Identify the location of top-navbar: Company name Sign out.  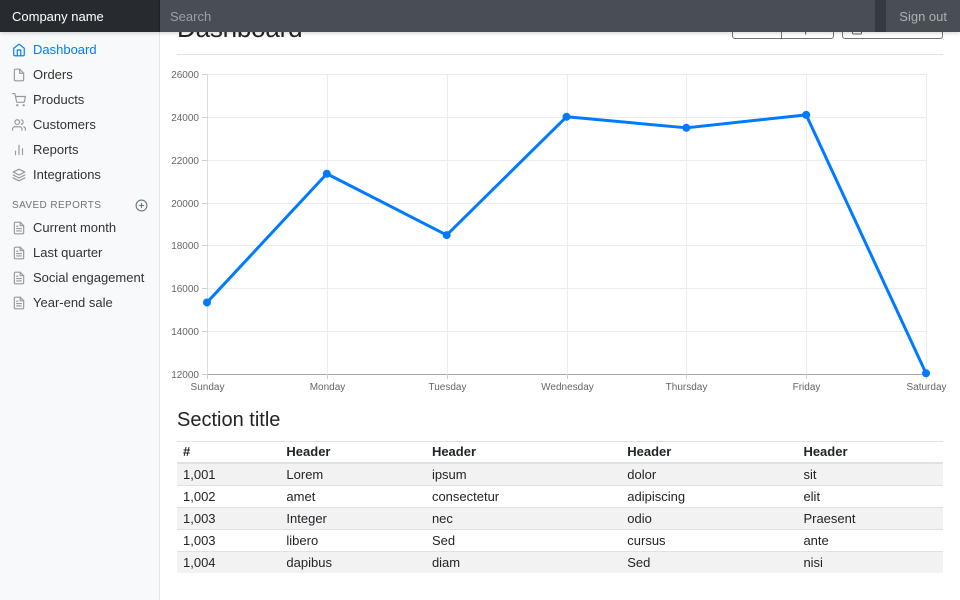
(480, 16).